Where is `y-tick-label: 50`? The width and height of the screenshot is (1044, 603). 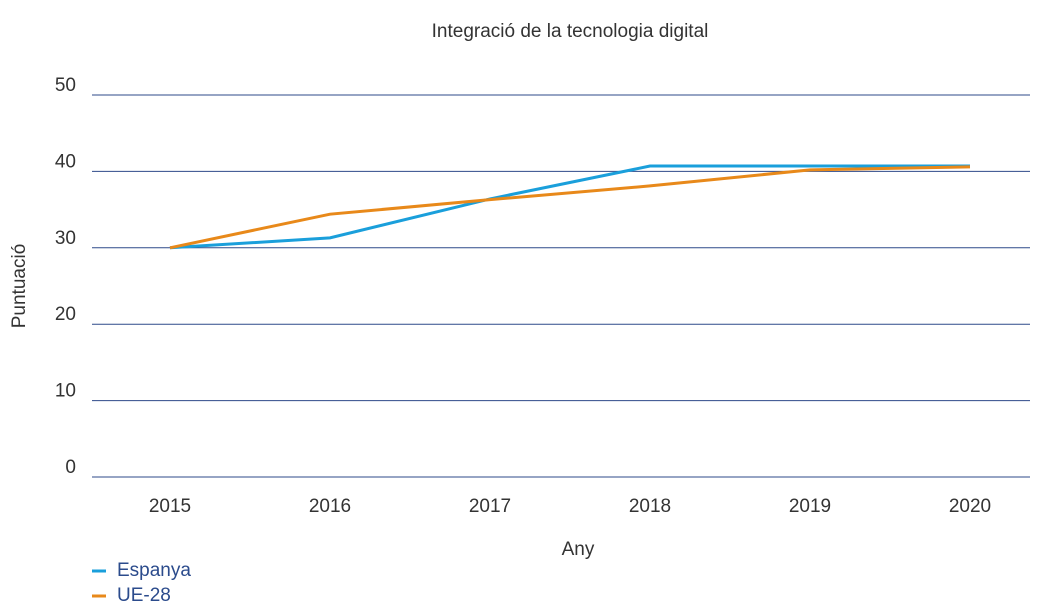 y-tick-label: 50 is located at coordinates (65, 85).